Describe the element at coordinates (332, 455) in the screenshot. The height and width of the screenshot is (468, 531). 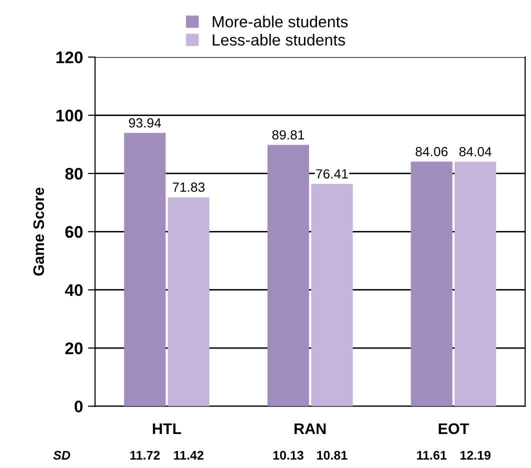
I see `text: 10.81` at that location.